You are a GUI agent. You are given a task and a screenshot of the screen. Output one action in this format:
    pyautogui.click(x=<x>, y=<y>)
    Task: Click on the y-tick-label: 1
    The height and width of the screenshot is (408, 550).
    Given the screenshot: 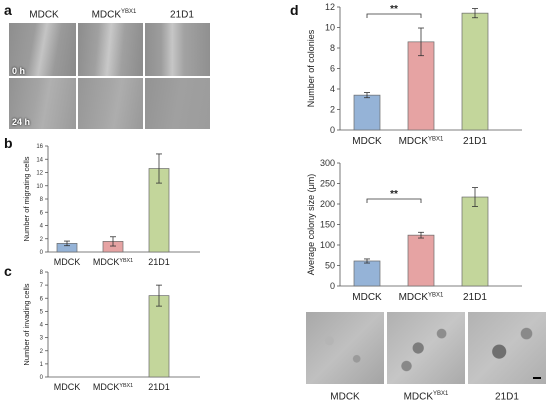 What is the action you would take?
    pyautogui.click(x=42, y=365)
    